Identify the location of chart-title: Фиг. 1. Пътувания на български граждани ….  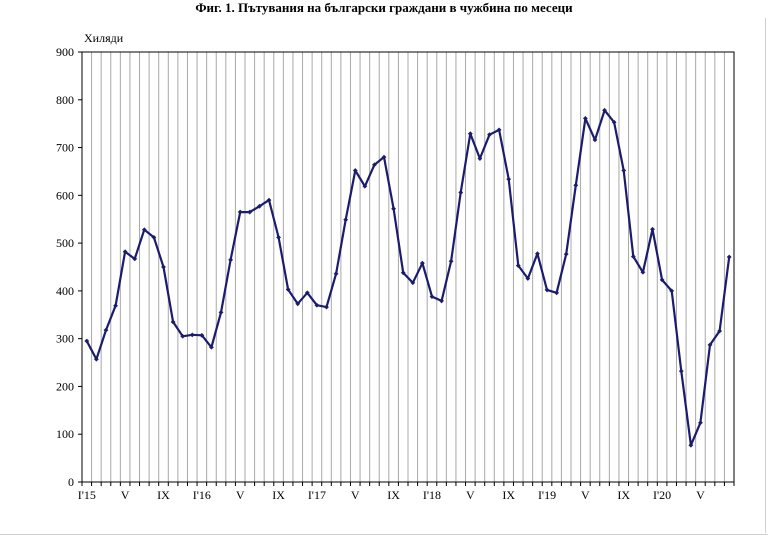
(384, 7).